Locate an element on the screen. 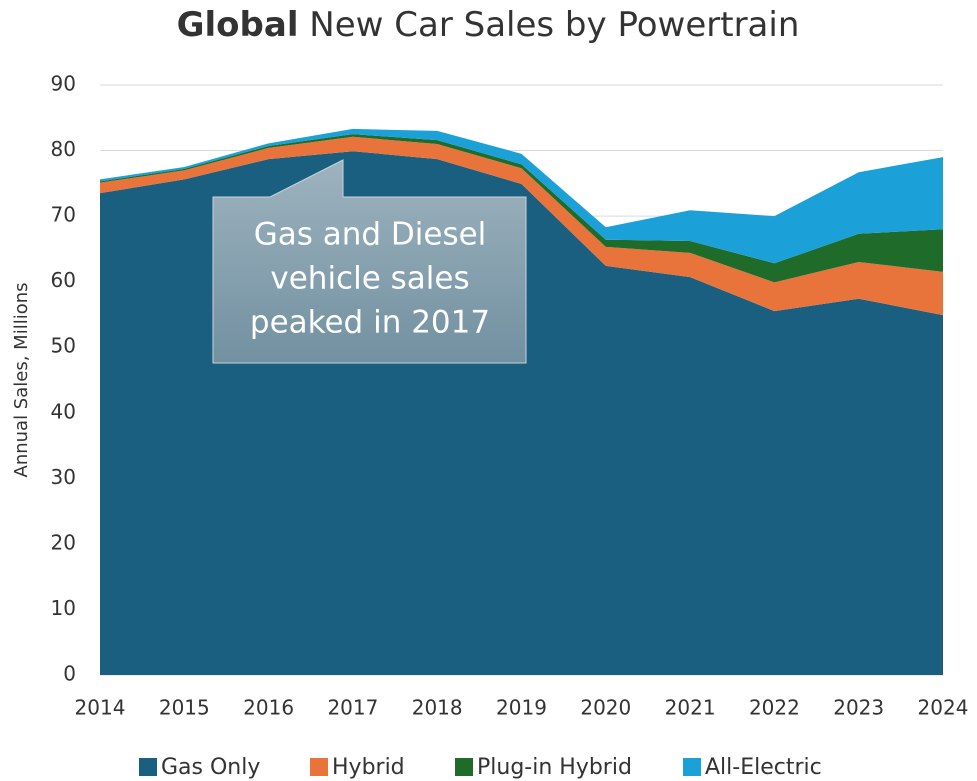 The height and width of the screenshot is (781, 977). x-tick-label: 2016 is located at coordinates (268, 708).